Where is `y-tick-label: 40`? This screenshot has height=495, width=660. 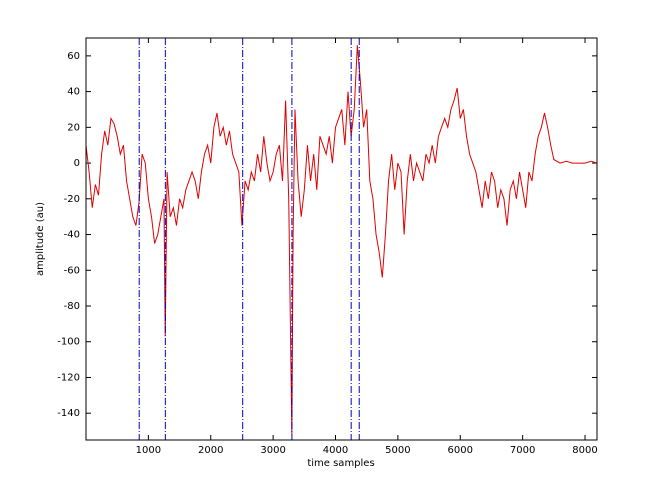
y-tick-label: 40 is located at coordinates (73, 92).